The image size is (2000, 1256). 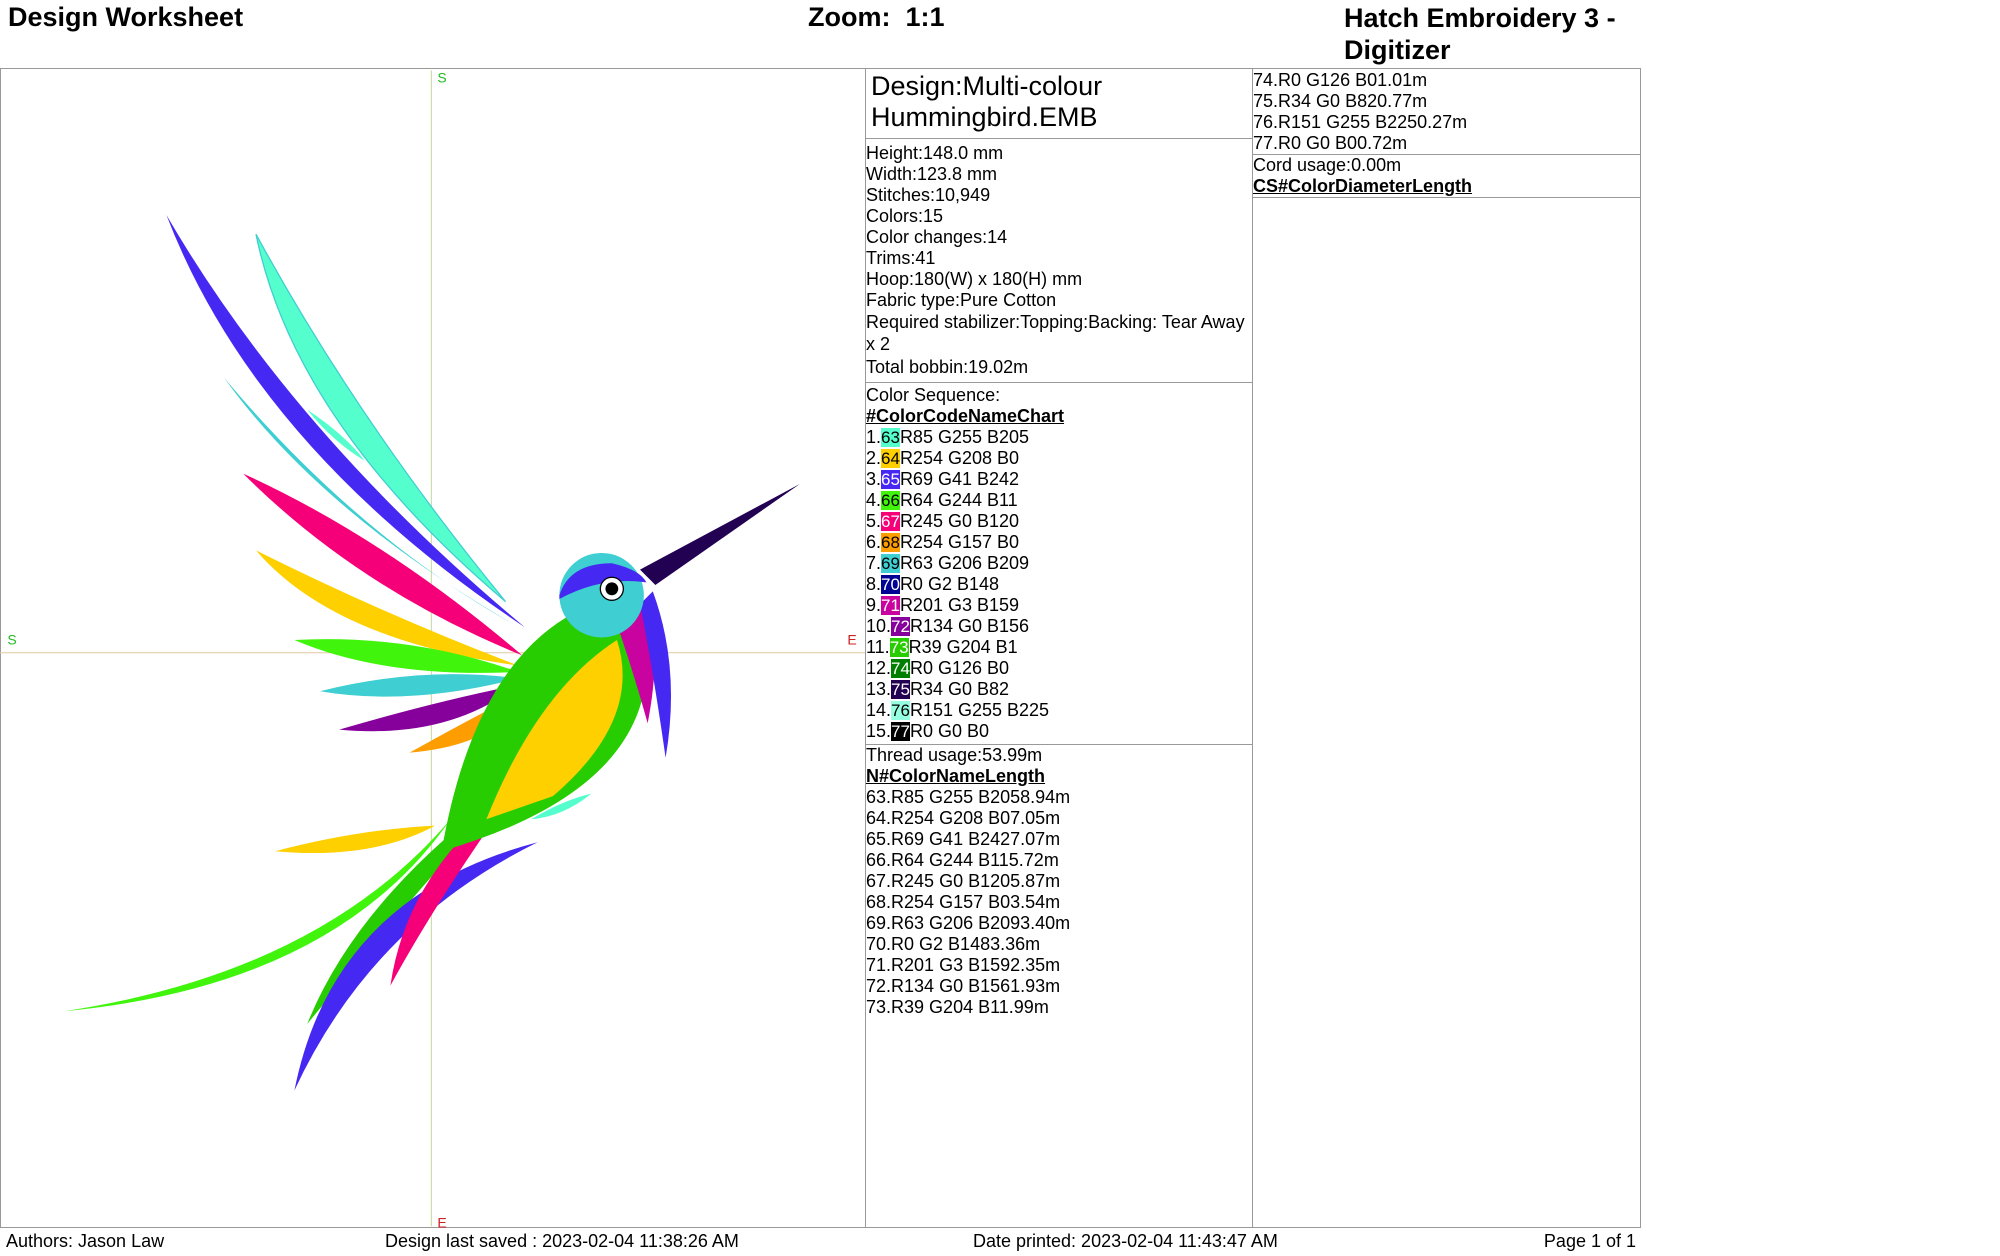 What do you see at coordinates (1059, 104) in the screenshot?
I see `design-name: Design:Multi-colour Hummingbird.EMB` at bounding box center [1059, 104].